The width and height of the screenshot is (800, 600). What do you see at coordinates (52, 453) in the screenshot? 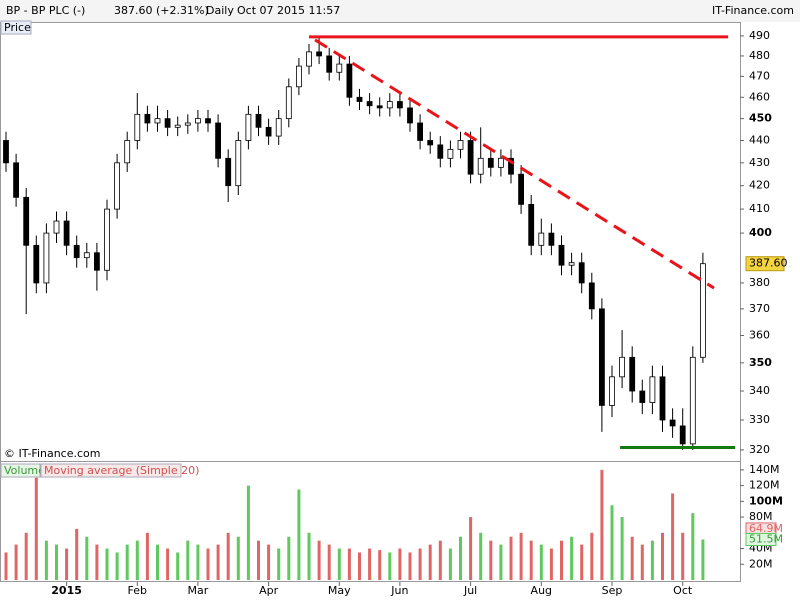
I see `copyright: © IT-Finance.com` at bounding box center [52, 453].